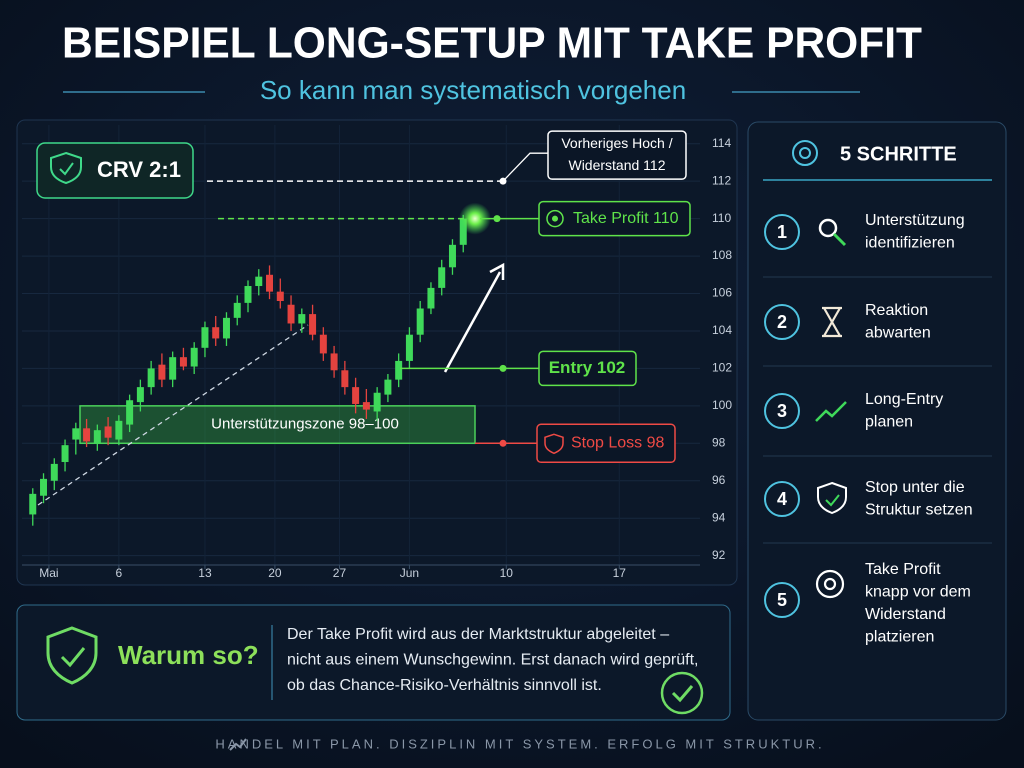  I want to click on level-label: Take Profit 110, so click(626, 218).